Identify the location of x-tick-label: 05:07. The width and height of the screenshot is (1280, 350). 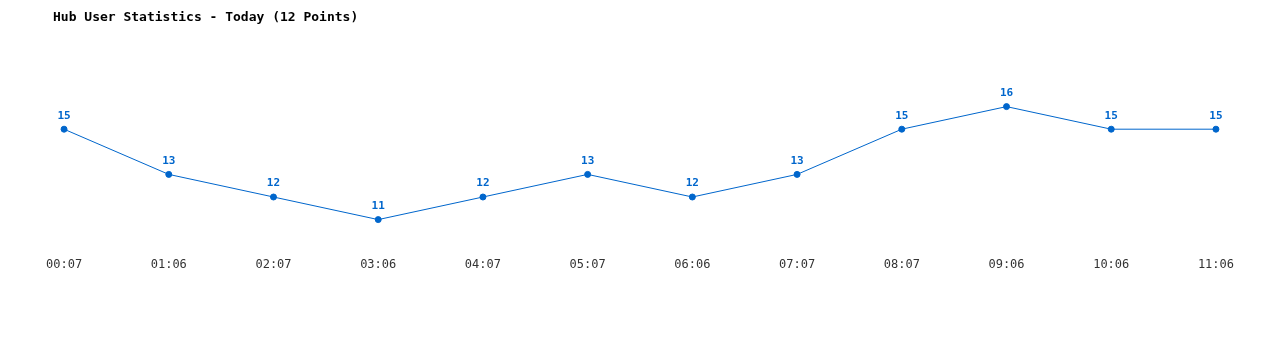
(587, 263).